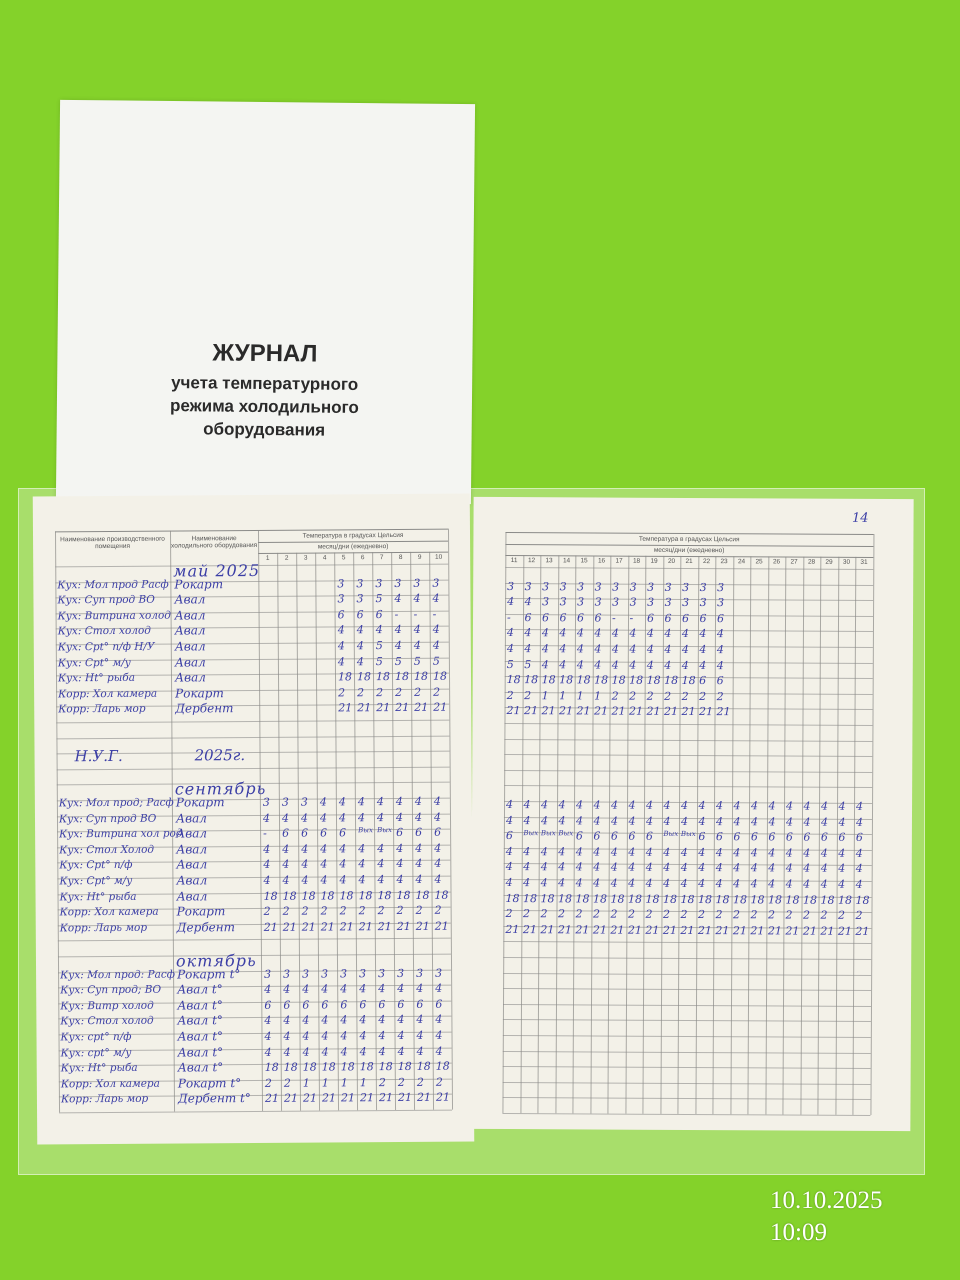 The width and height of the screenshot is (960, 1280). I want to click on day-number: 26, so click(776, 562).